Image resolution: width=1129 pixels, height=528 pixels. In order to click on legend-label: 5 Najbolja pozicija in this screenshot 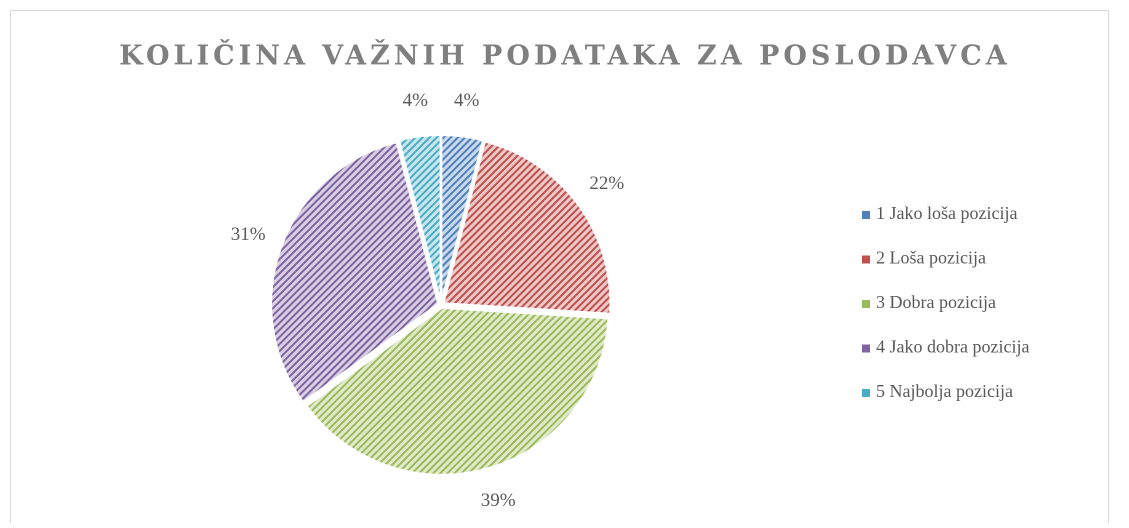, I will do `click(944, 391)`.